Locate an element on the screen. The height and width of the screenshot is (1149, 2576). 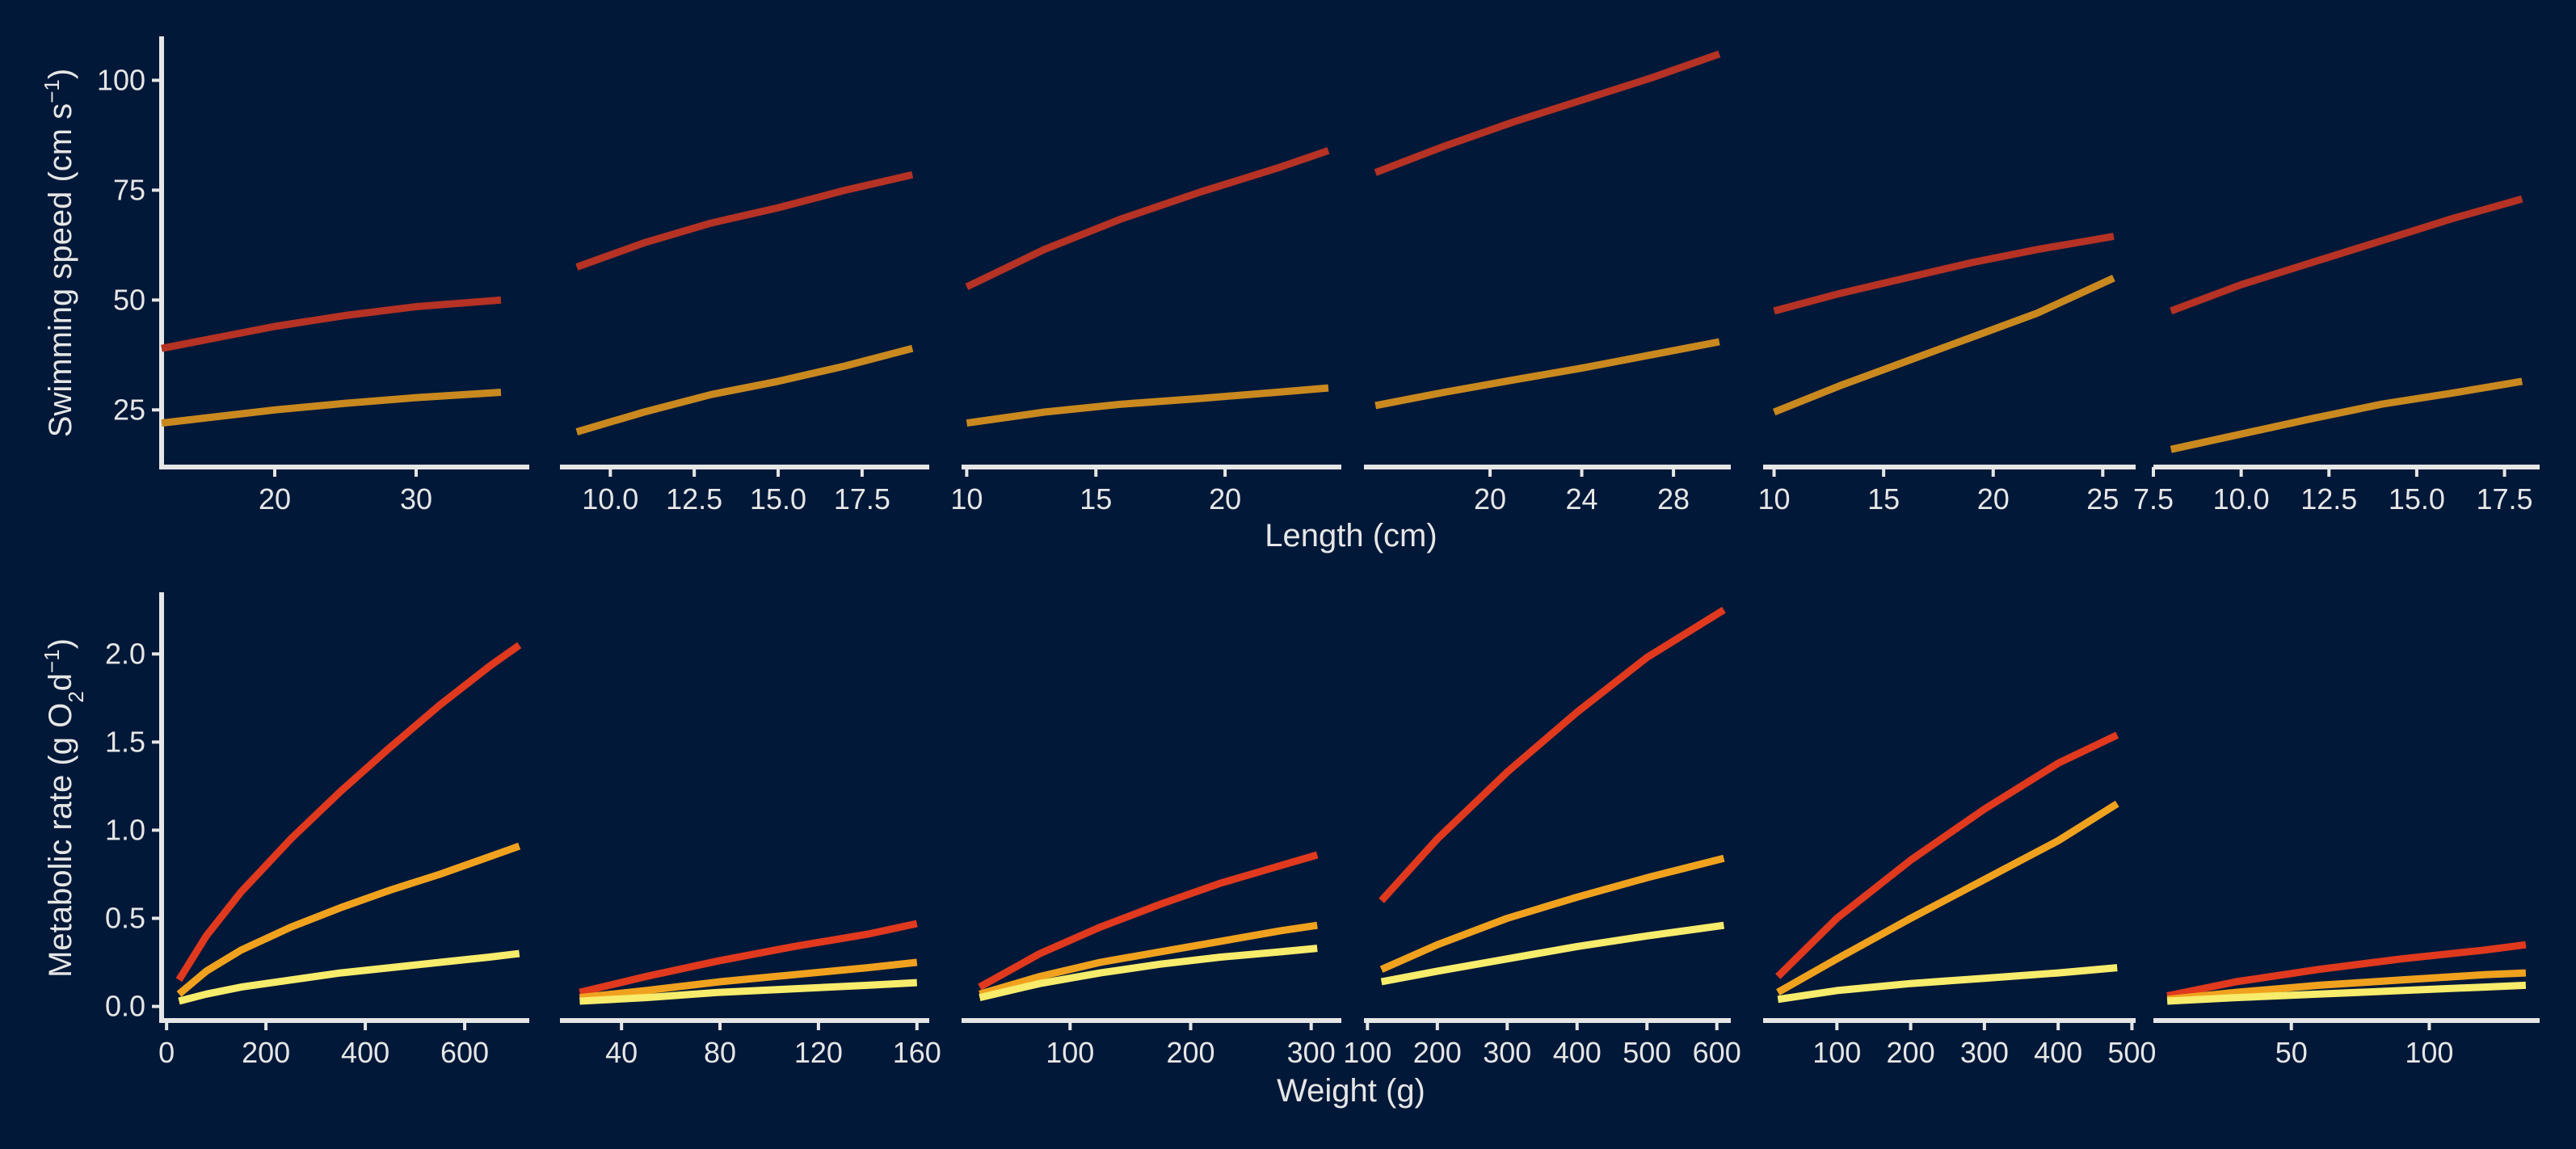
bottom-y-axis-title-main: Metabolic rate (g O is located at coordinates (60, 840).